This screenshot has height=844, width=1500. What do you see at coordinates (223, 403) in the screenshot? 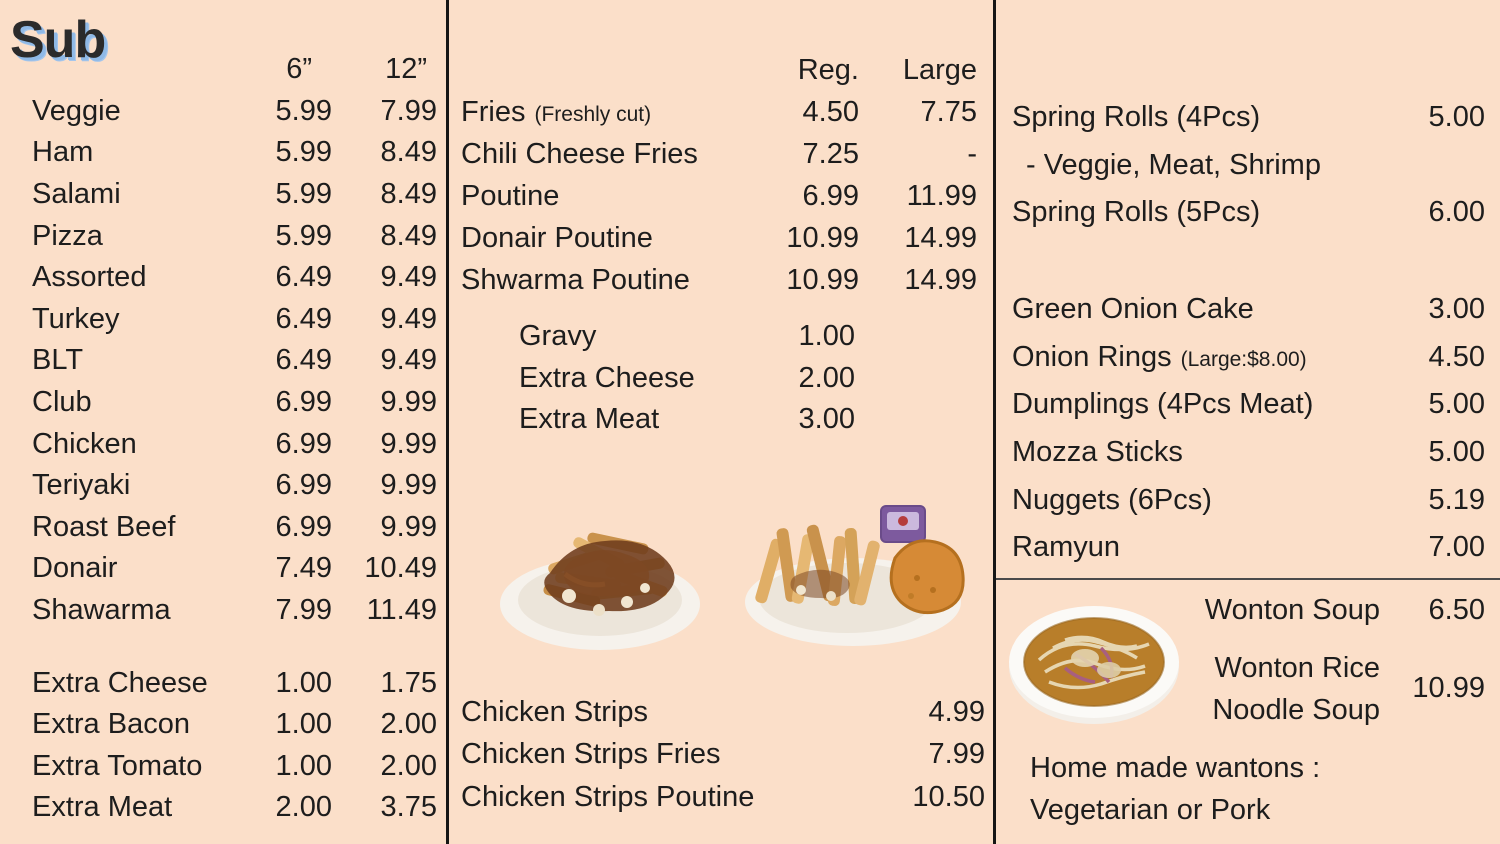
I see `menu-item-row: Club 6.99 9.99` at bounding box center [223, 403].